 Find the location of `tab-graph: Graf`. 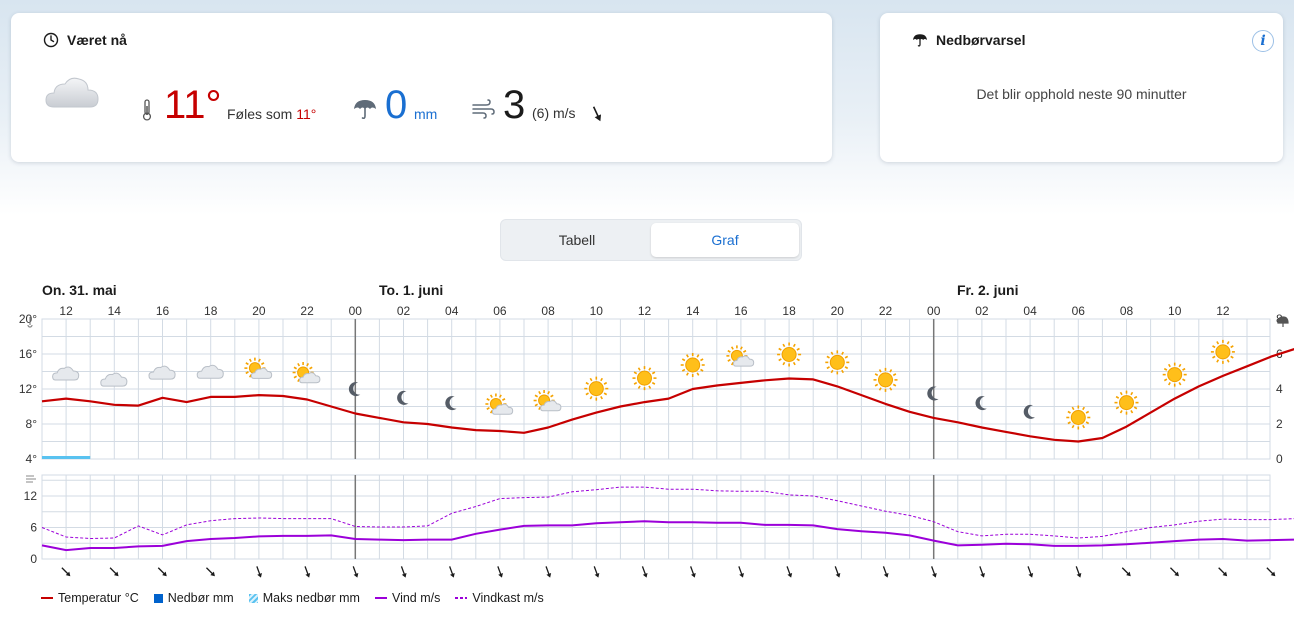

tab-graph: Graf is located at coordinates (725, 240).